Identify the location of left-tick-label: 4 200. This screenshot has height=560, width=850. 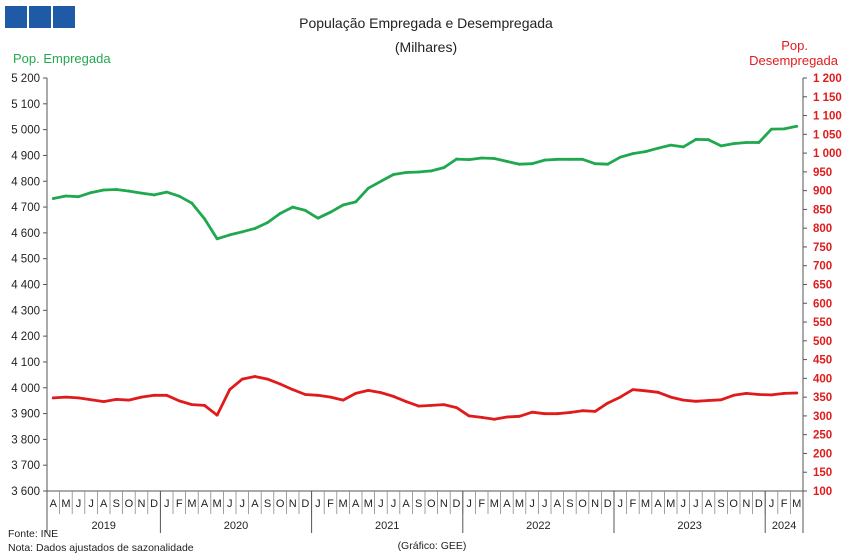
(25, 337).